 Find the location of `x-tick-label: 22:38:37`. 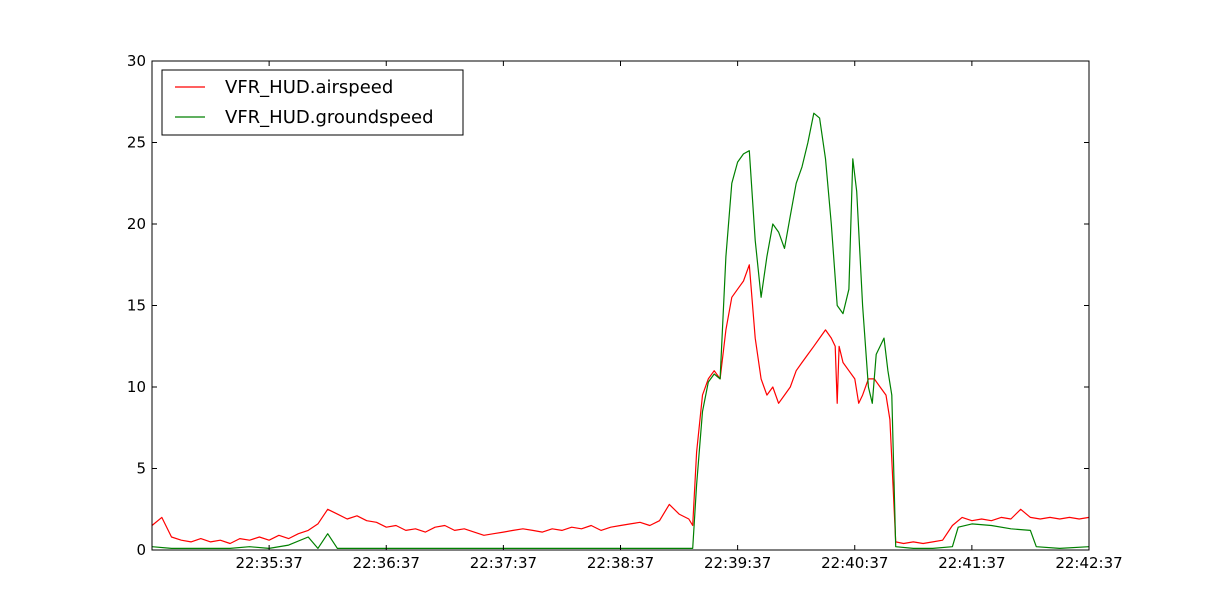

x-tick-label: 22:38:37 is located at coordinates (620, 563).